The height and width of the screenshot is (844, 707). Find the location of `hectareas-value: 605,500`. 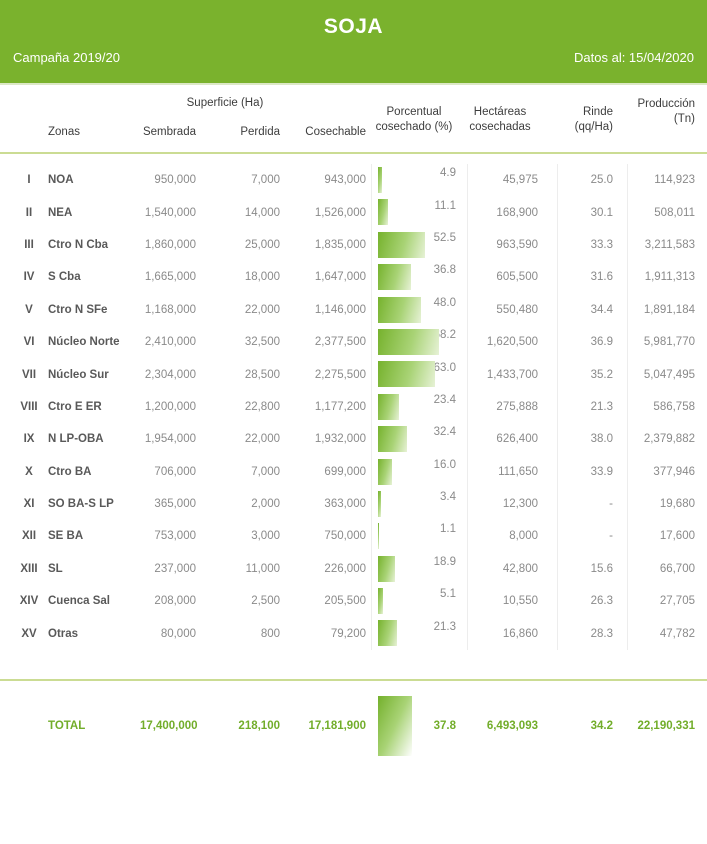

hectareas-value: 605,500 is located at coordinates (517, 277).